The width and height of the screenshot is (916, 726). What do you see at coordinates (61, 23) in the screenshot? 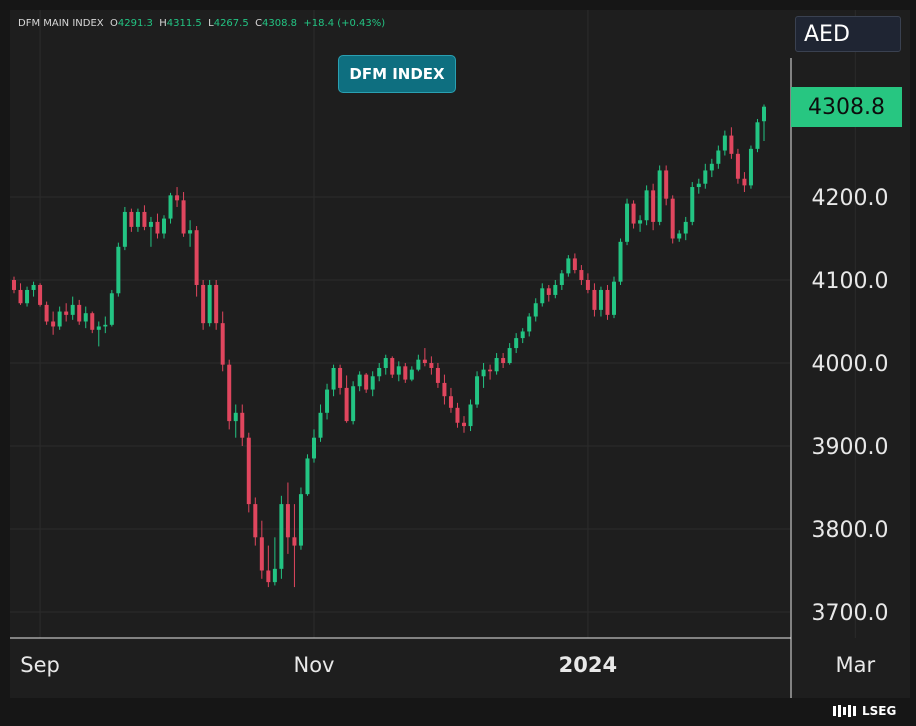
I see `instrument-name: DFM MAIN INDEX` at bounding box center [61, 23].